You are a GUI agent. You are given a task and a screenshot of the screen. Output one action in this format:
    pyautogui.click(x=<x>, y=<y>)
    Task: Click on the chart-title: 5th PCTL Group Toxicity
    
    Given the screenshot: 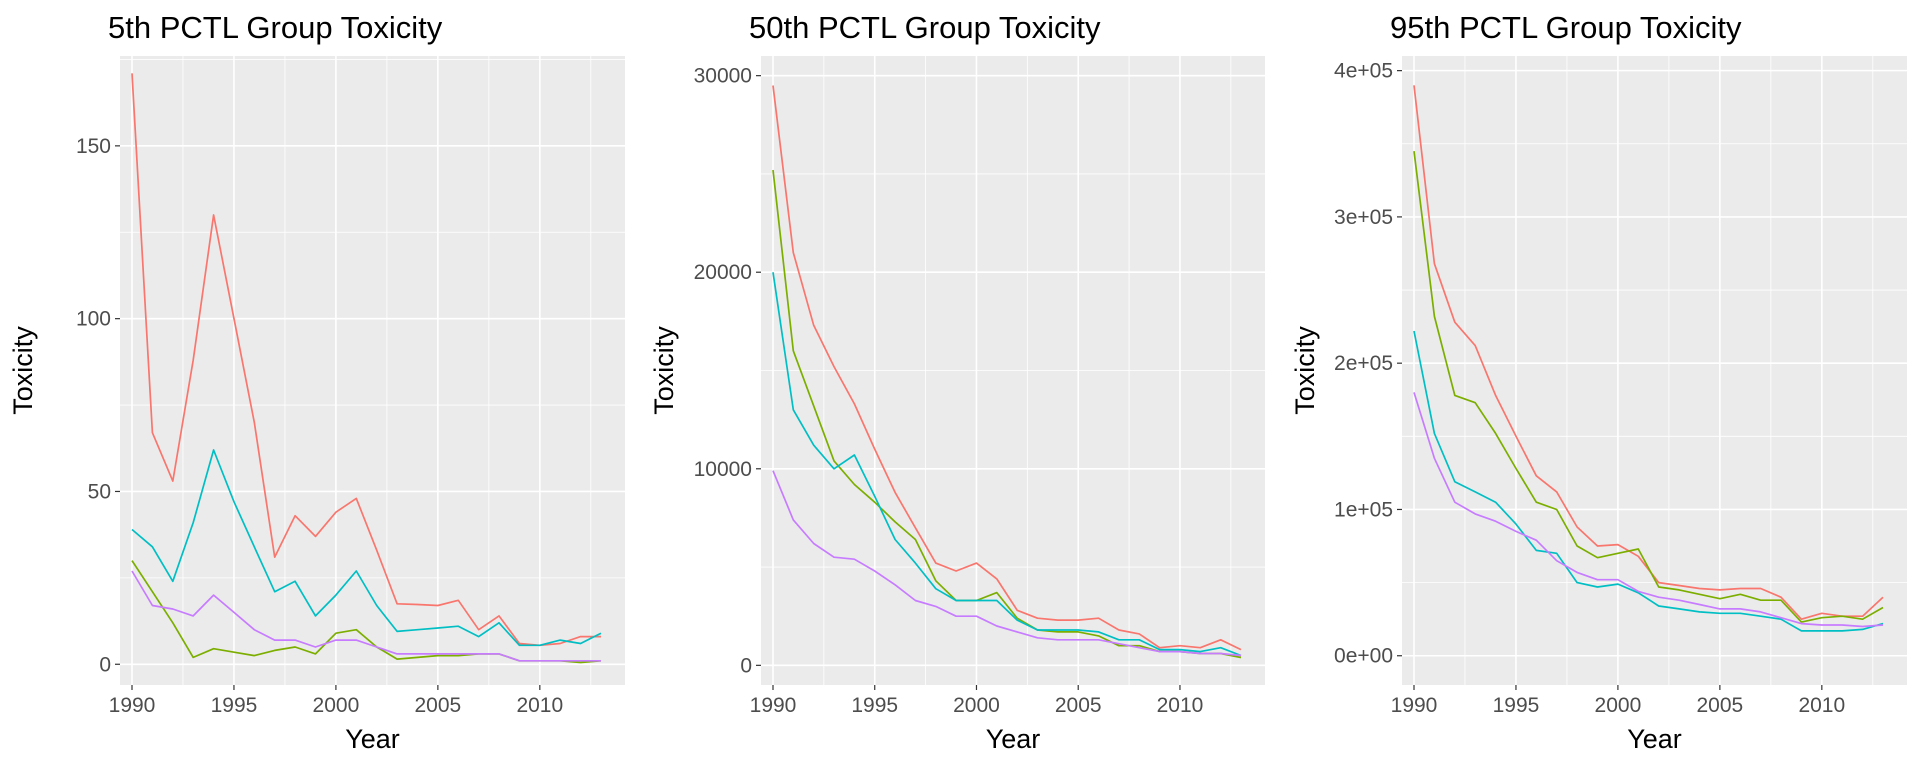 What is the action you would take?
    pyautogui.click(x=275, y=27)
    